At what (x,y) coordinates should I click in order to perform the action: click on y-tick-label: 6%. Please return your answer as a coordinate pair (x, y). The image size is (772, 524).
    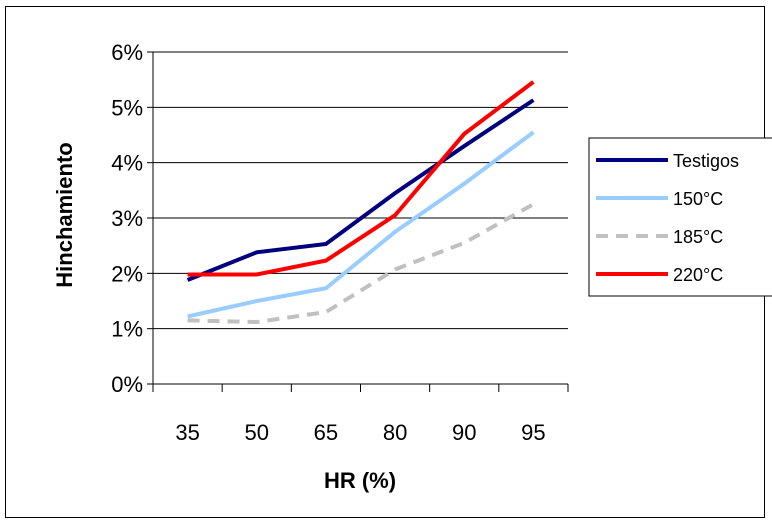
    Looking at the image, I should click on (127, 52).